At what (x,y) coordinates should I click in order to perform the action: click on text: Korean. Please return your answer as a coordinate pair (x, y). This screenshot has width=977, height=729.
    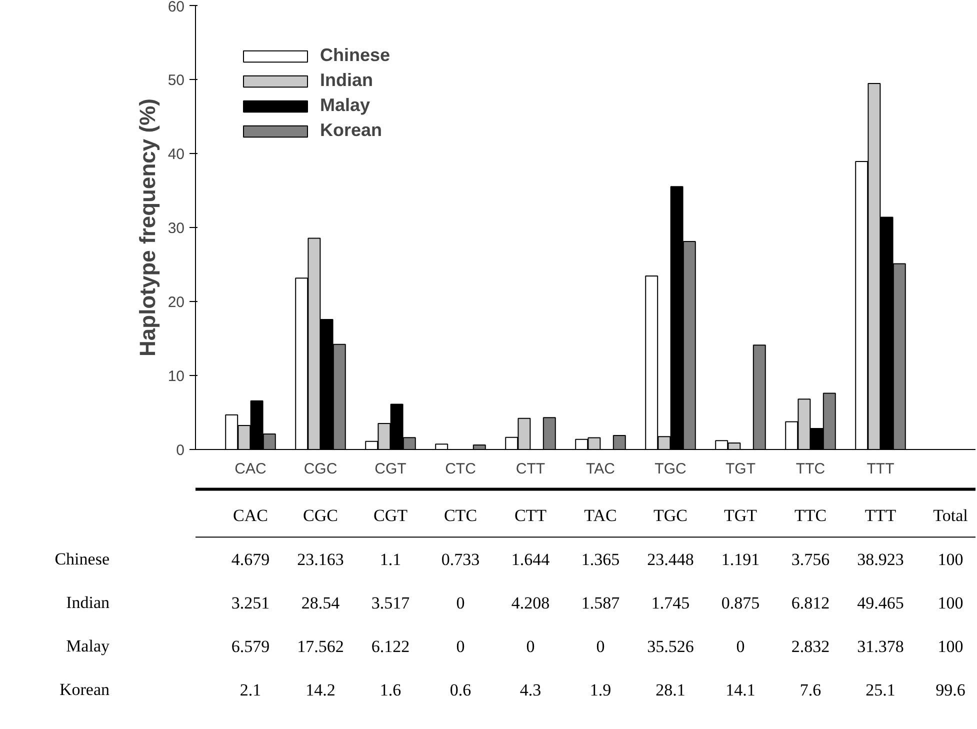
    Looking at the image, I should click on (84, 689).